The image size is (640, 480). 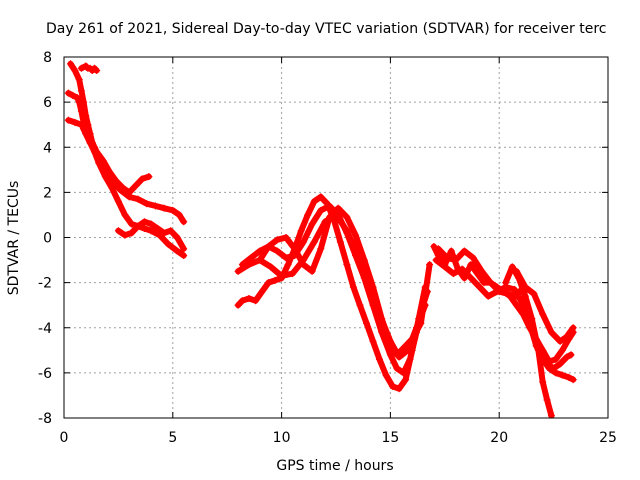 I want to click on y-tick-label: 6, so click(x=47, y=103).